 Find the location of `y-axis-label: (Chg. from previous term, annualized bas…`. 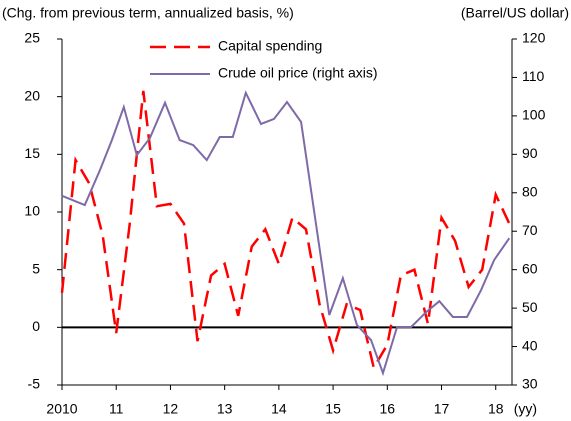

y-axis-label: (Chg. from previous term, annualized bas… is located at coordinates (148, 13).